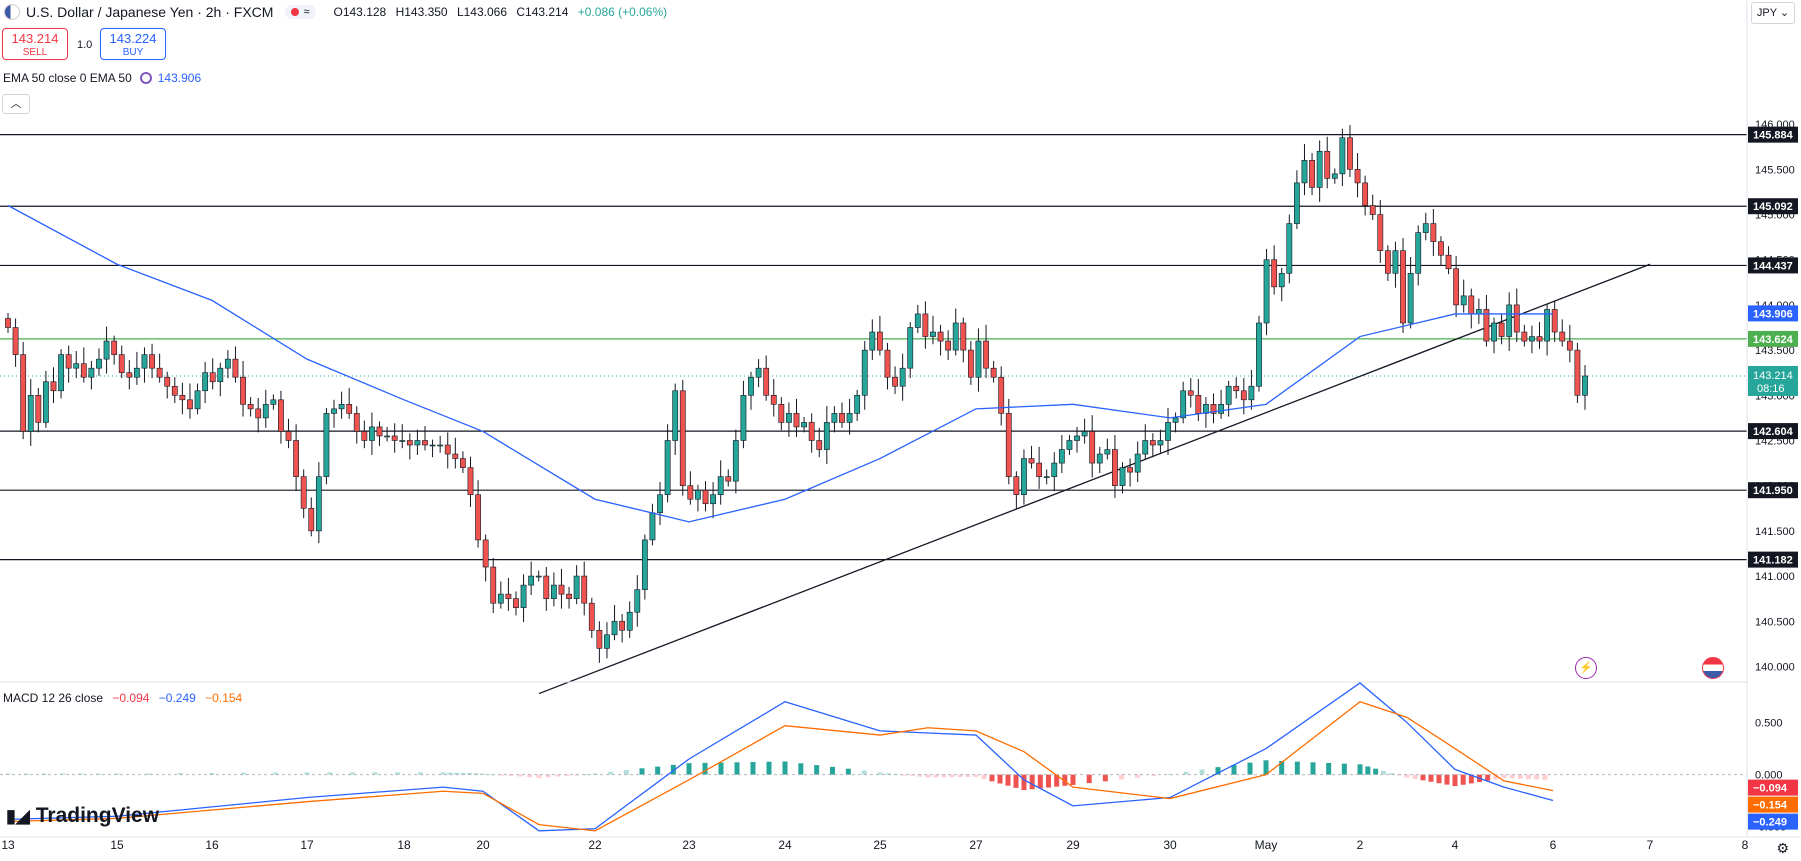 The height and width of the screenshot is (861, 1801). What do you see at coordinates (133, 52) in the screenshot?
I see `buy-label: BUY` at bounding box center [133, 52].